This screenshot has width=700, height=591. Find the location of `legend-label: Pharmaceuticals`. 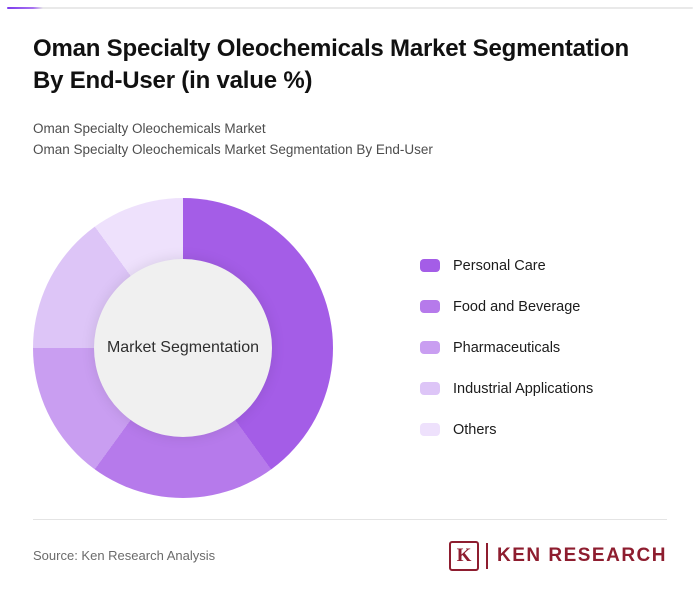

legend-label: Pharmaceuticals is located at coordinates (507, 347).